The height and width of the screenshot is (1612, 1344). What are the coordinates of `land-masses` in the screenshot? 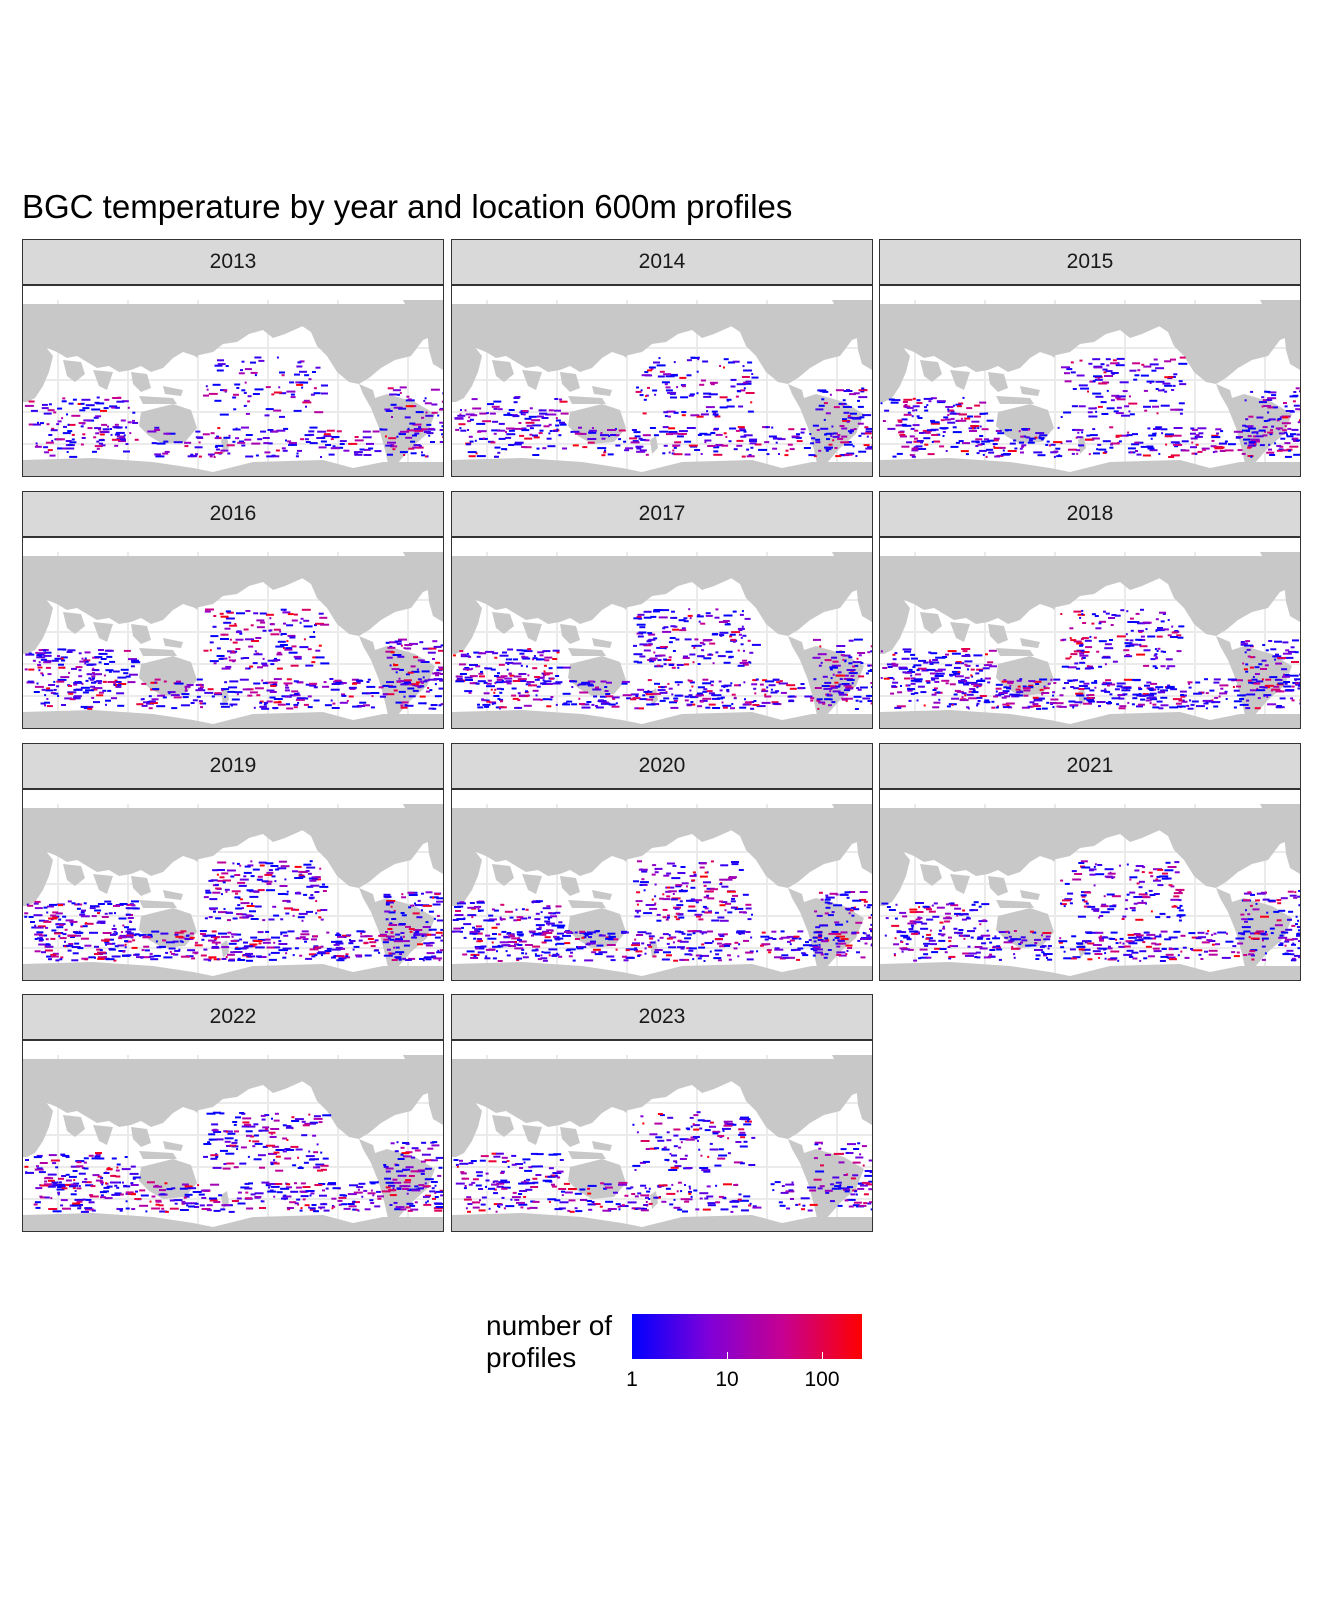 It's located at (662, 640).